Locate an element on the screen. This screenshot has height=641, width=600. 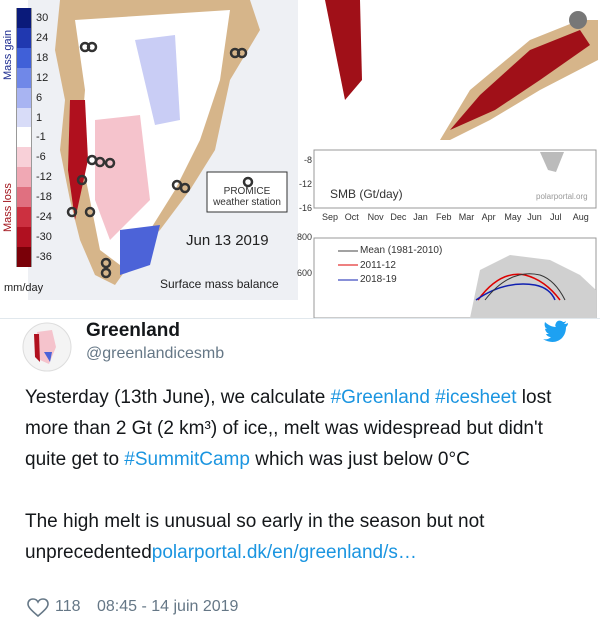
station-line: PROMICE is located at coordinates (247, 191).